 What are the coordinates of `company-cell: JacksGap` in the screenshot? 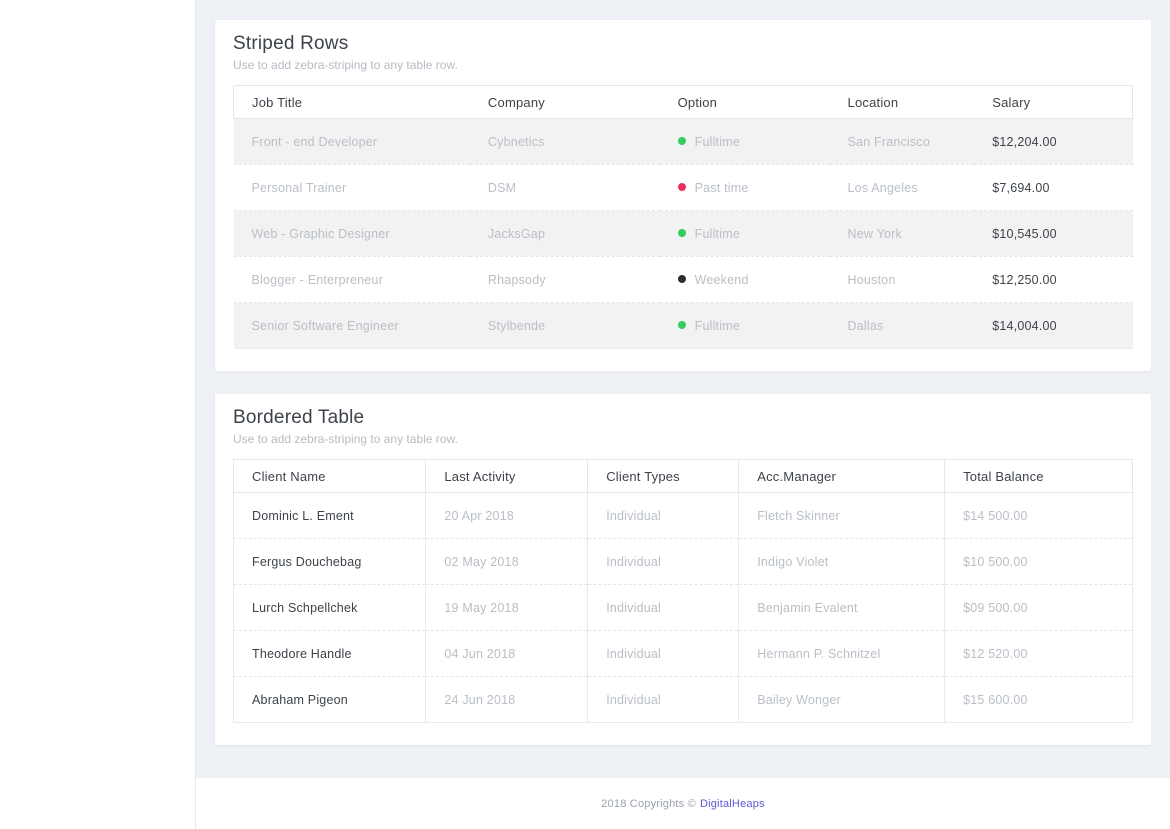 It's located at (516, 233).